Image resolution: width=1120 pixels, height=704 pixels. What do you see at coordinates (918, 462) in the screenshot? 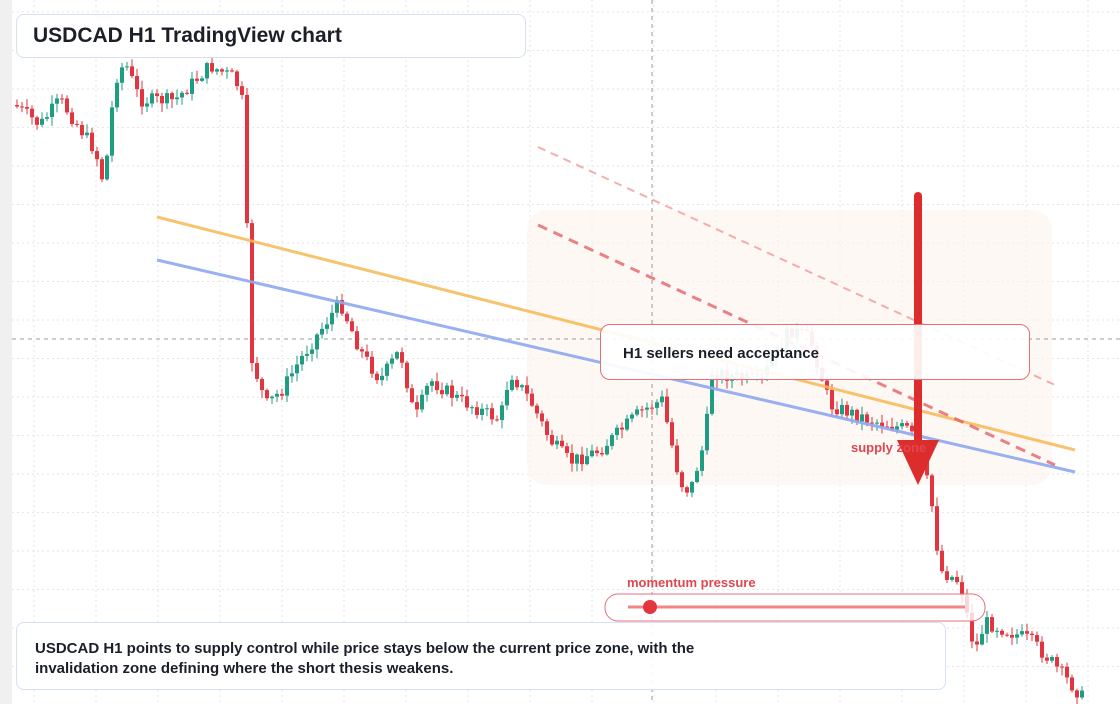
I see `arrow-head` at bounding box center [918, 462].